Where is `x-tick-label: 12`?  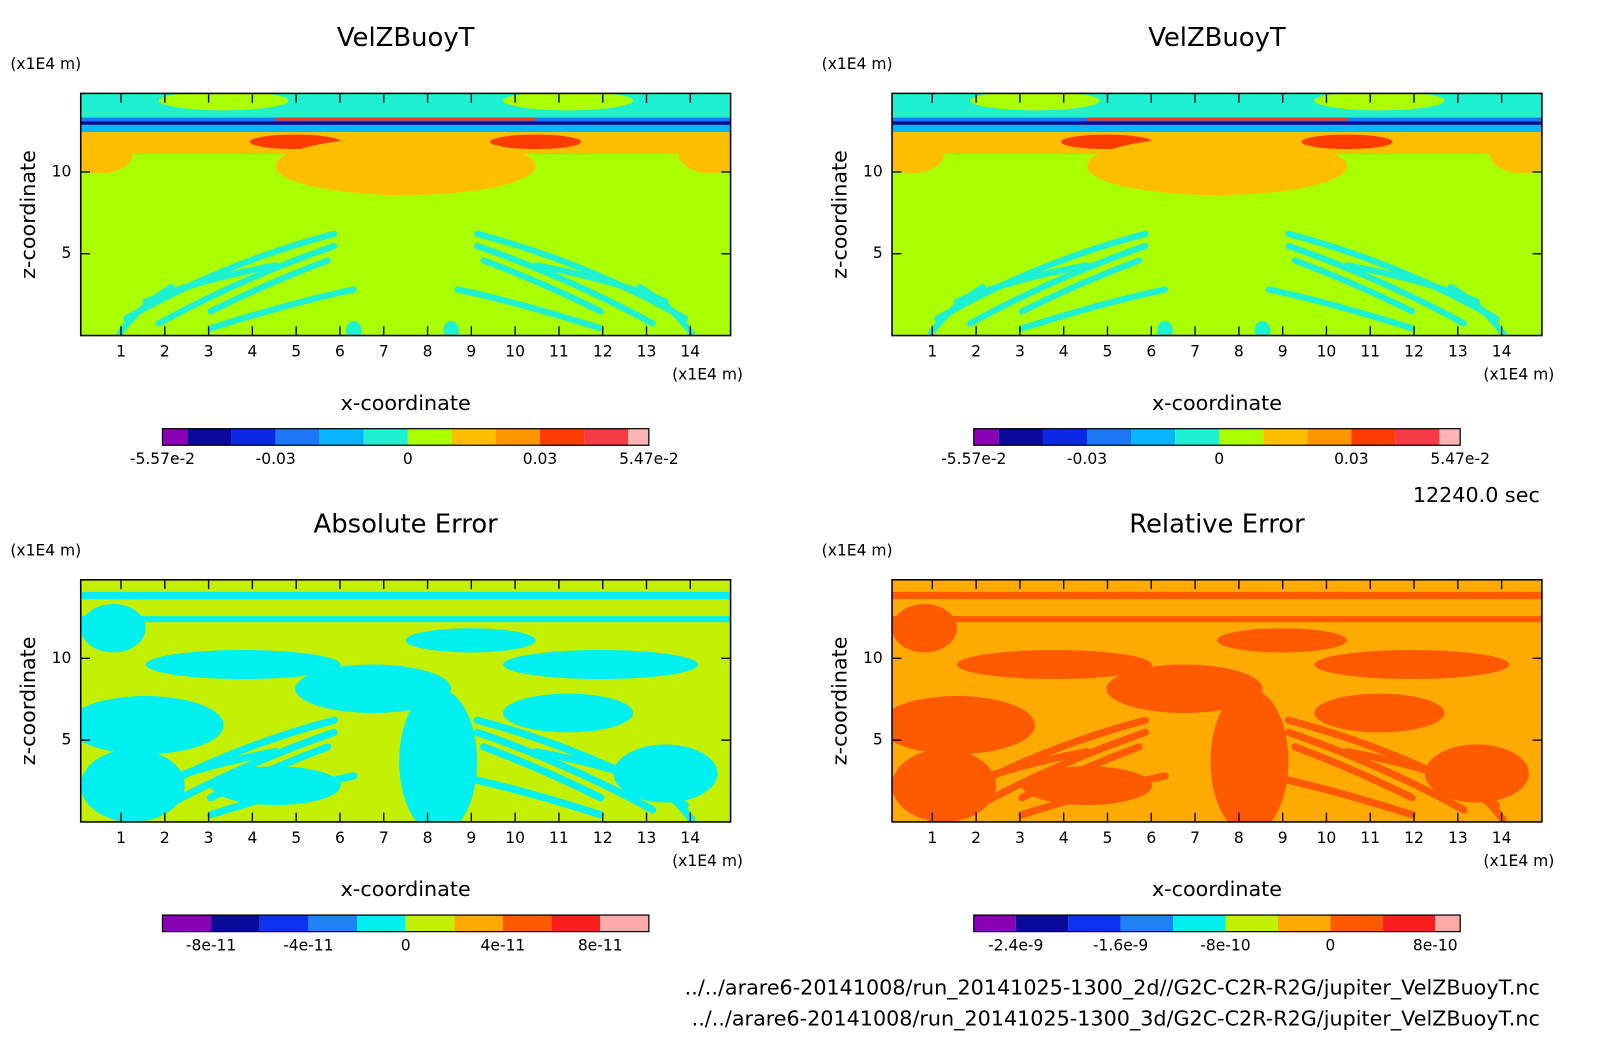 x-tick-label: 12 is located at coordinates (1414, 352).